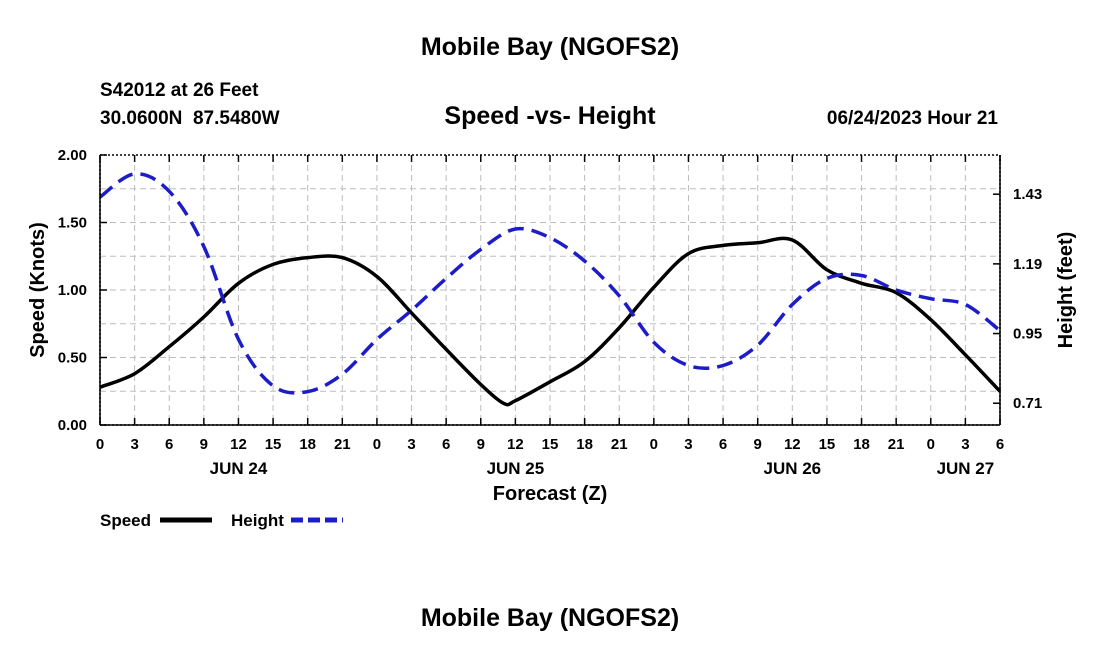  Describe the element at coordinates (72, 425) in the screenshot. I see `y-tick-label: 0.00` at that location.